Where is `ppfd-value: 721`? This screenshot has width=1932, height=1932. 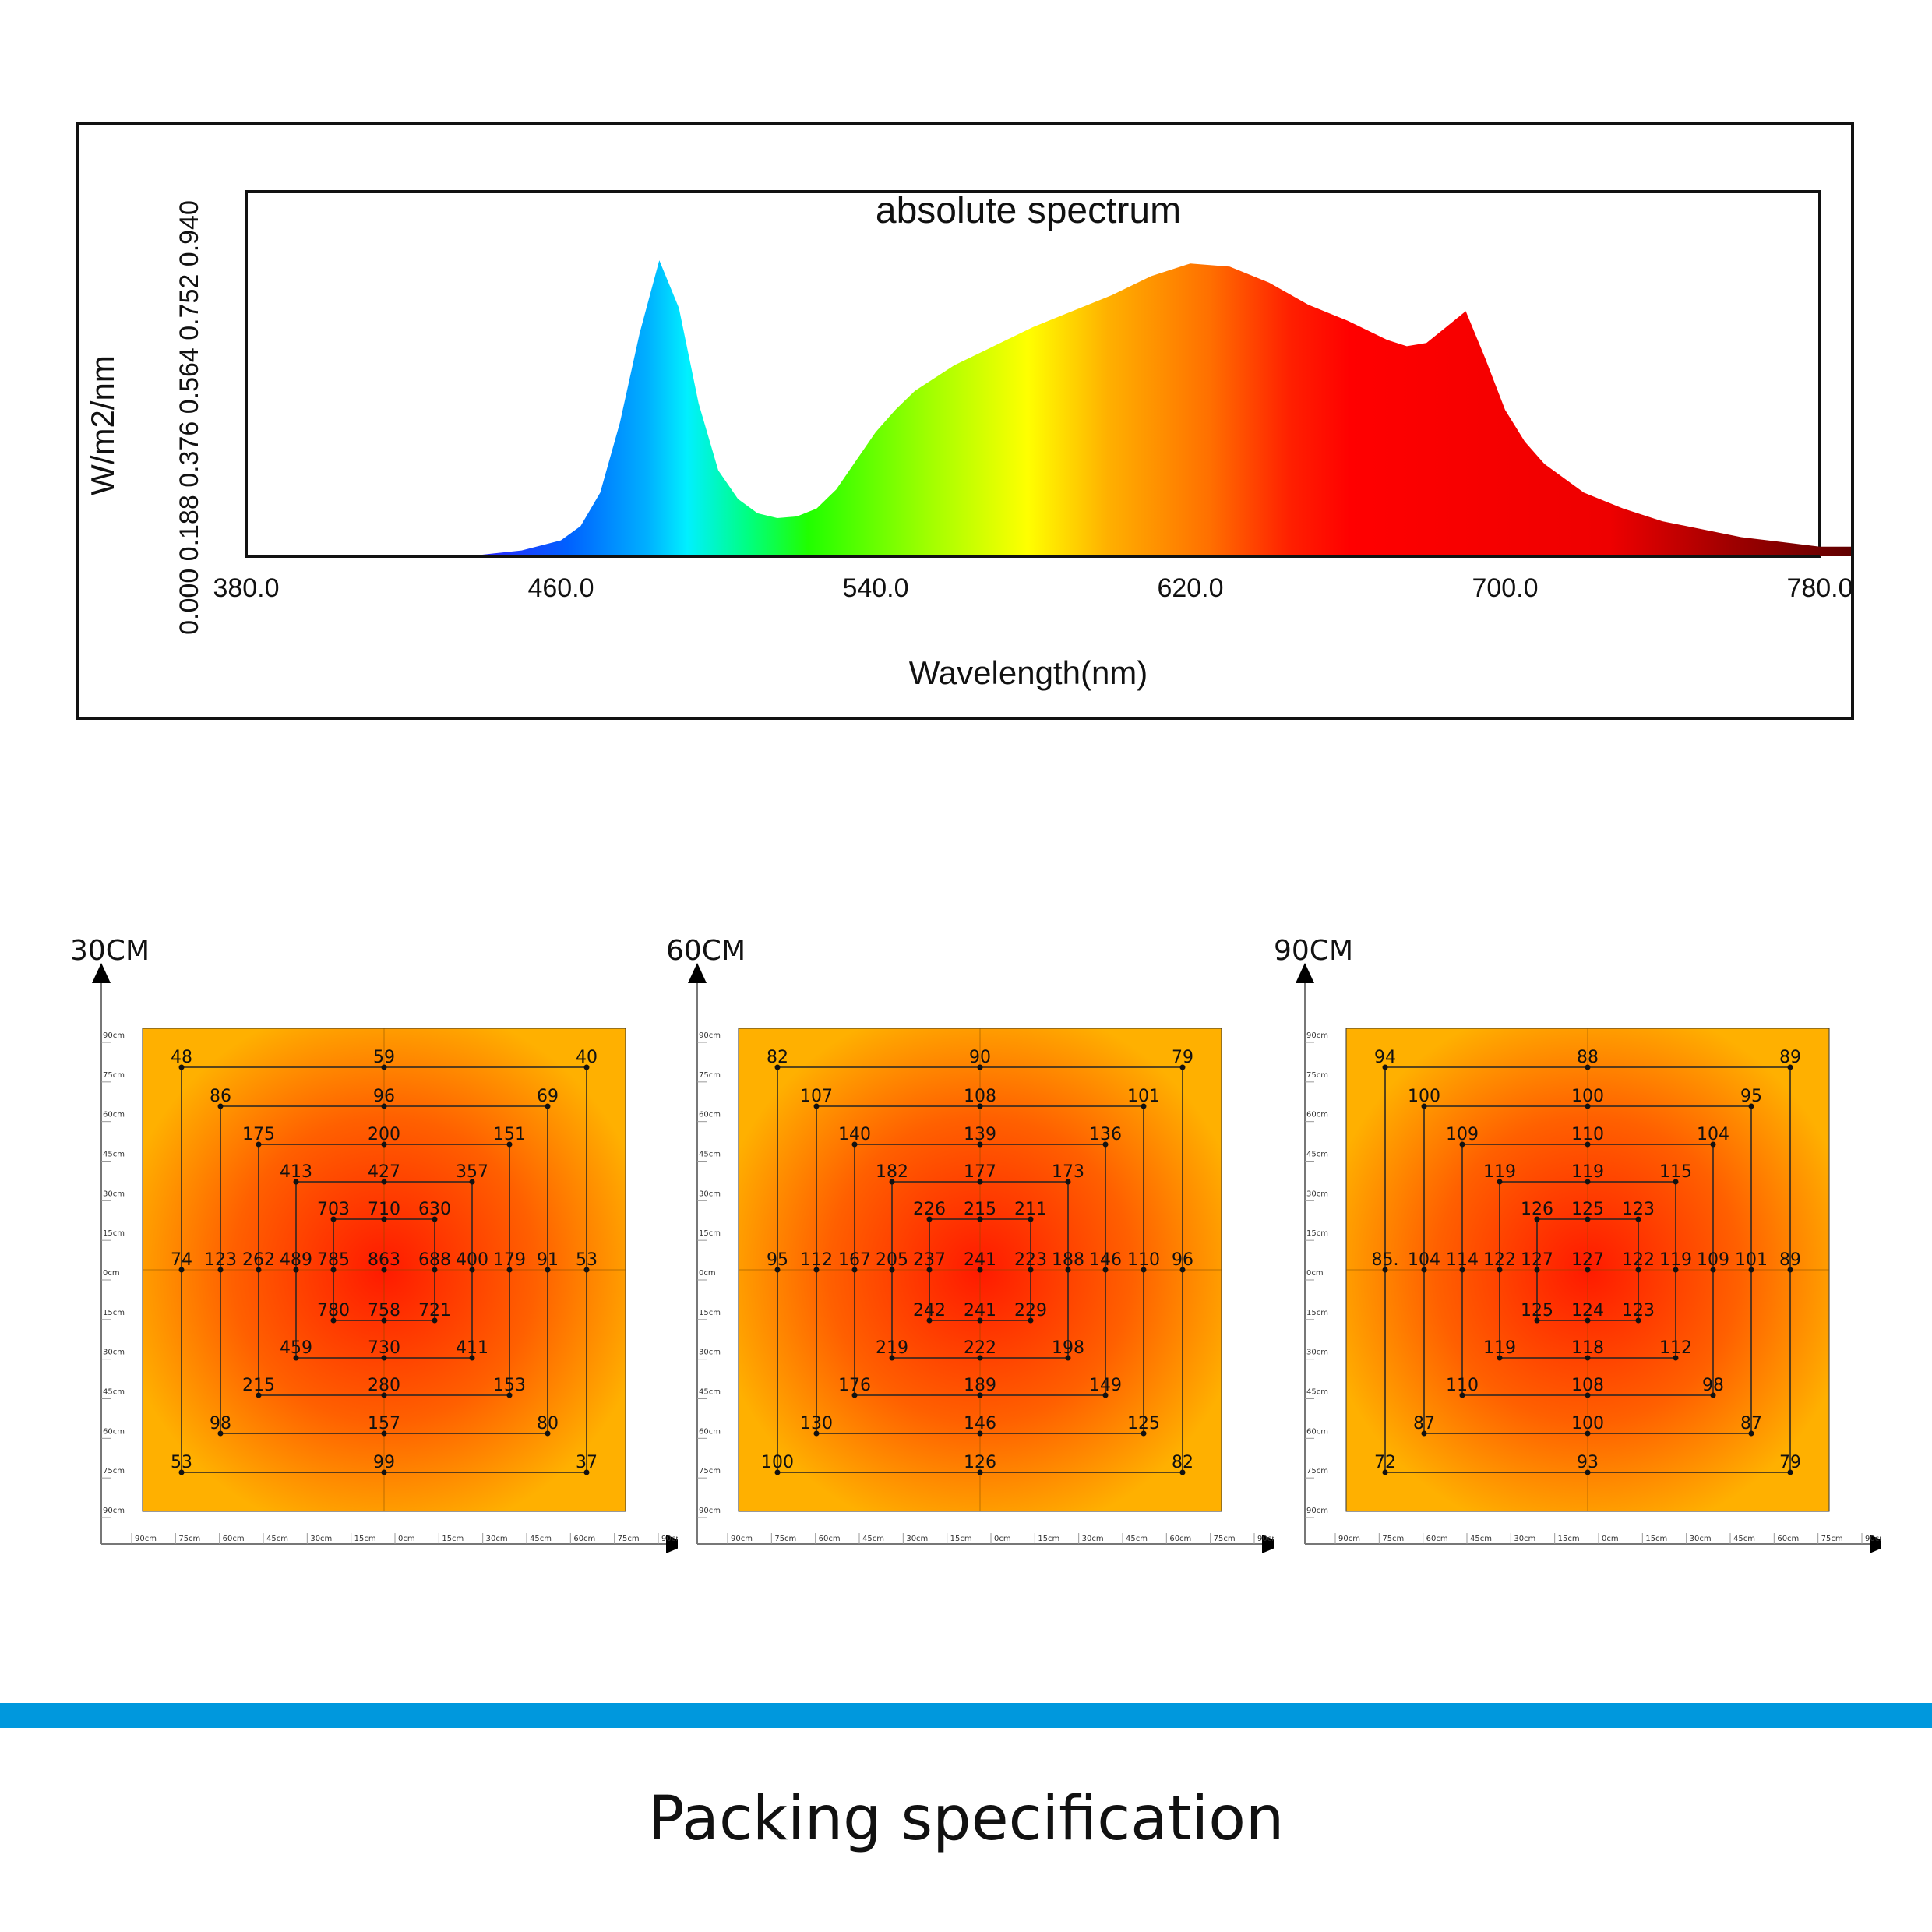 ppfd-value: 721 is located at coordinates (435, 1310).